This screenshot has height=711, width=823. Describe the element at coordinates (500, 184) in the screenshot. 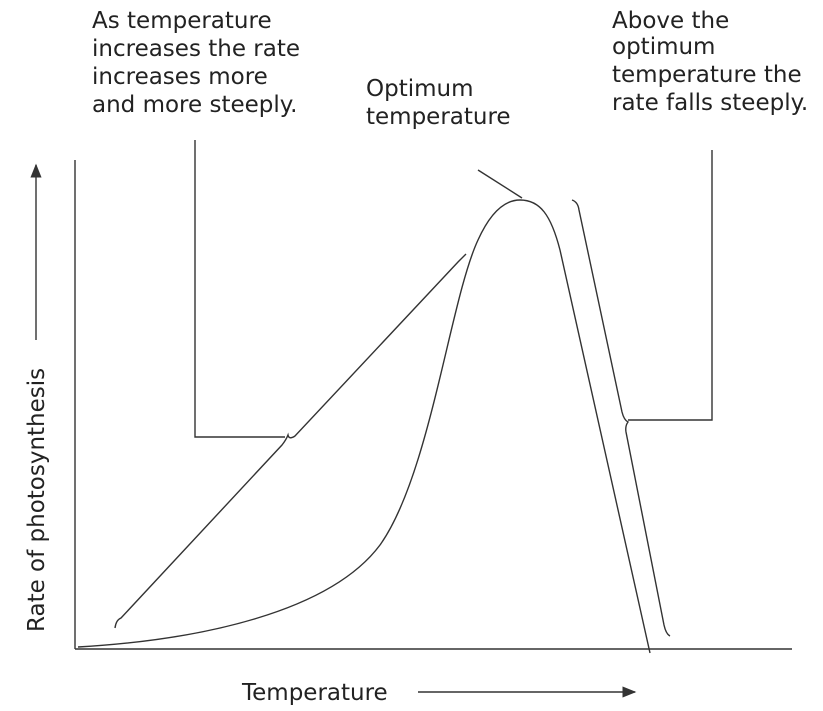

I see `optimum-leader` at that location.